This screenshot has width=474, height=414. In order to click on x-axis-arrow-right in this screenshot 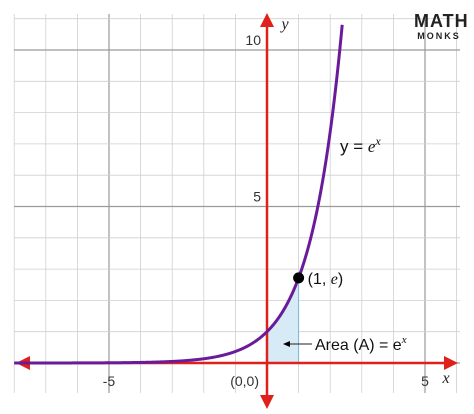, I will do `click(451, 363)`.